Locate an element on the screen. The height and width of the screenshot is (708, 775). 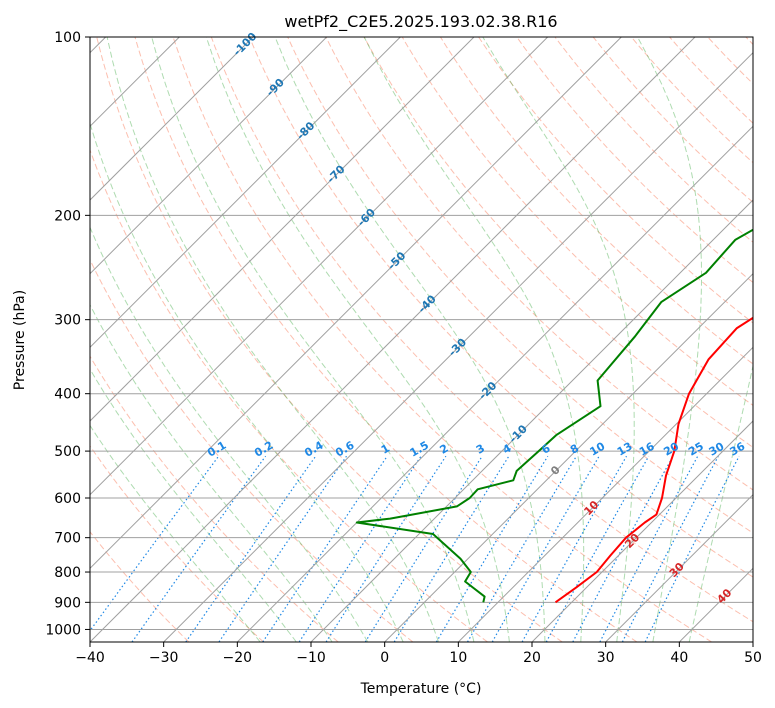
y-tick-label: 200 is located at coordinates (67, 216).